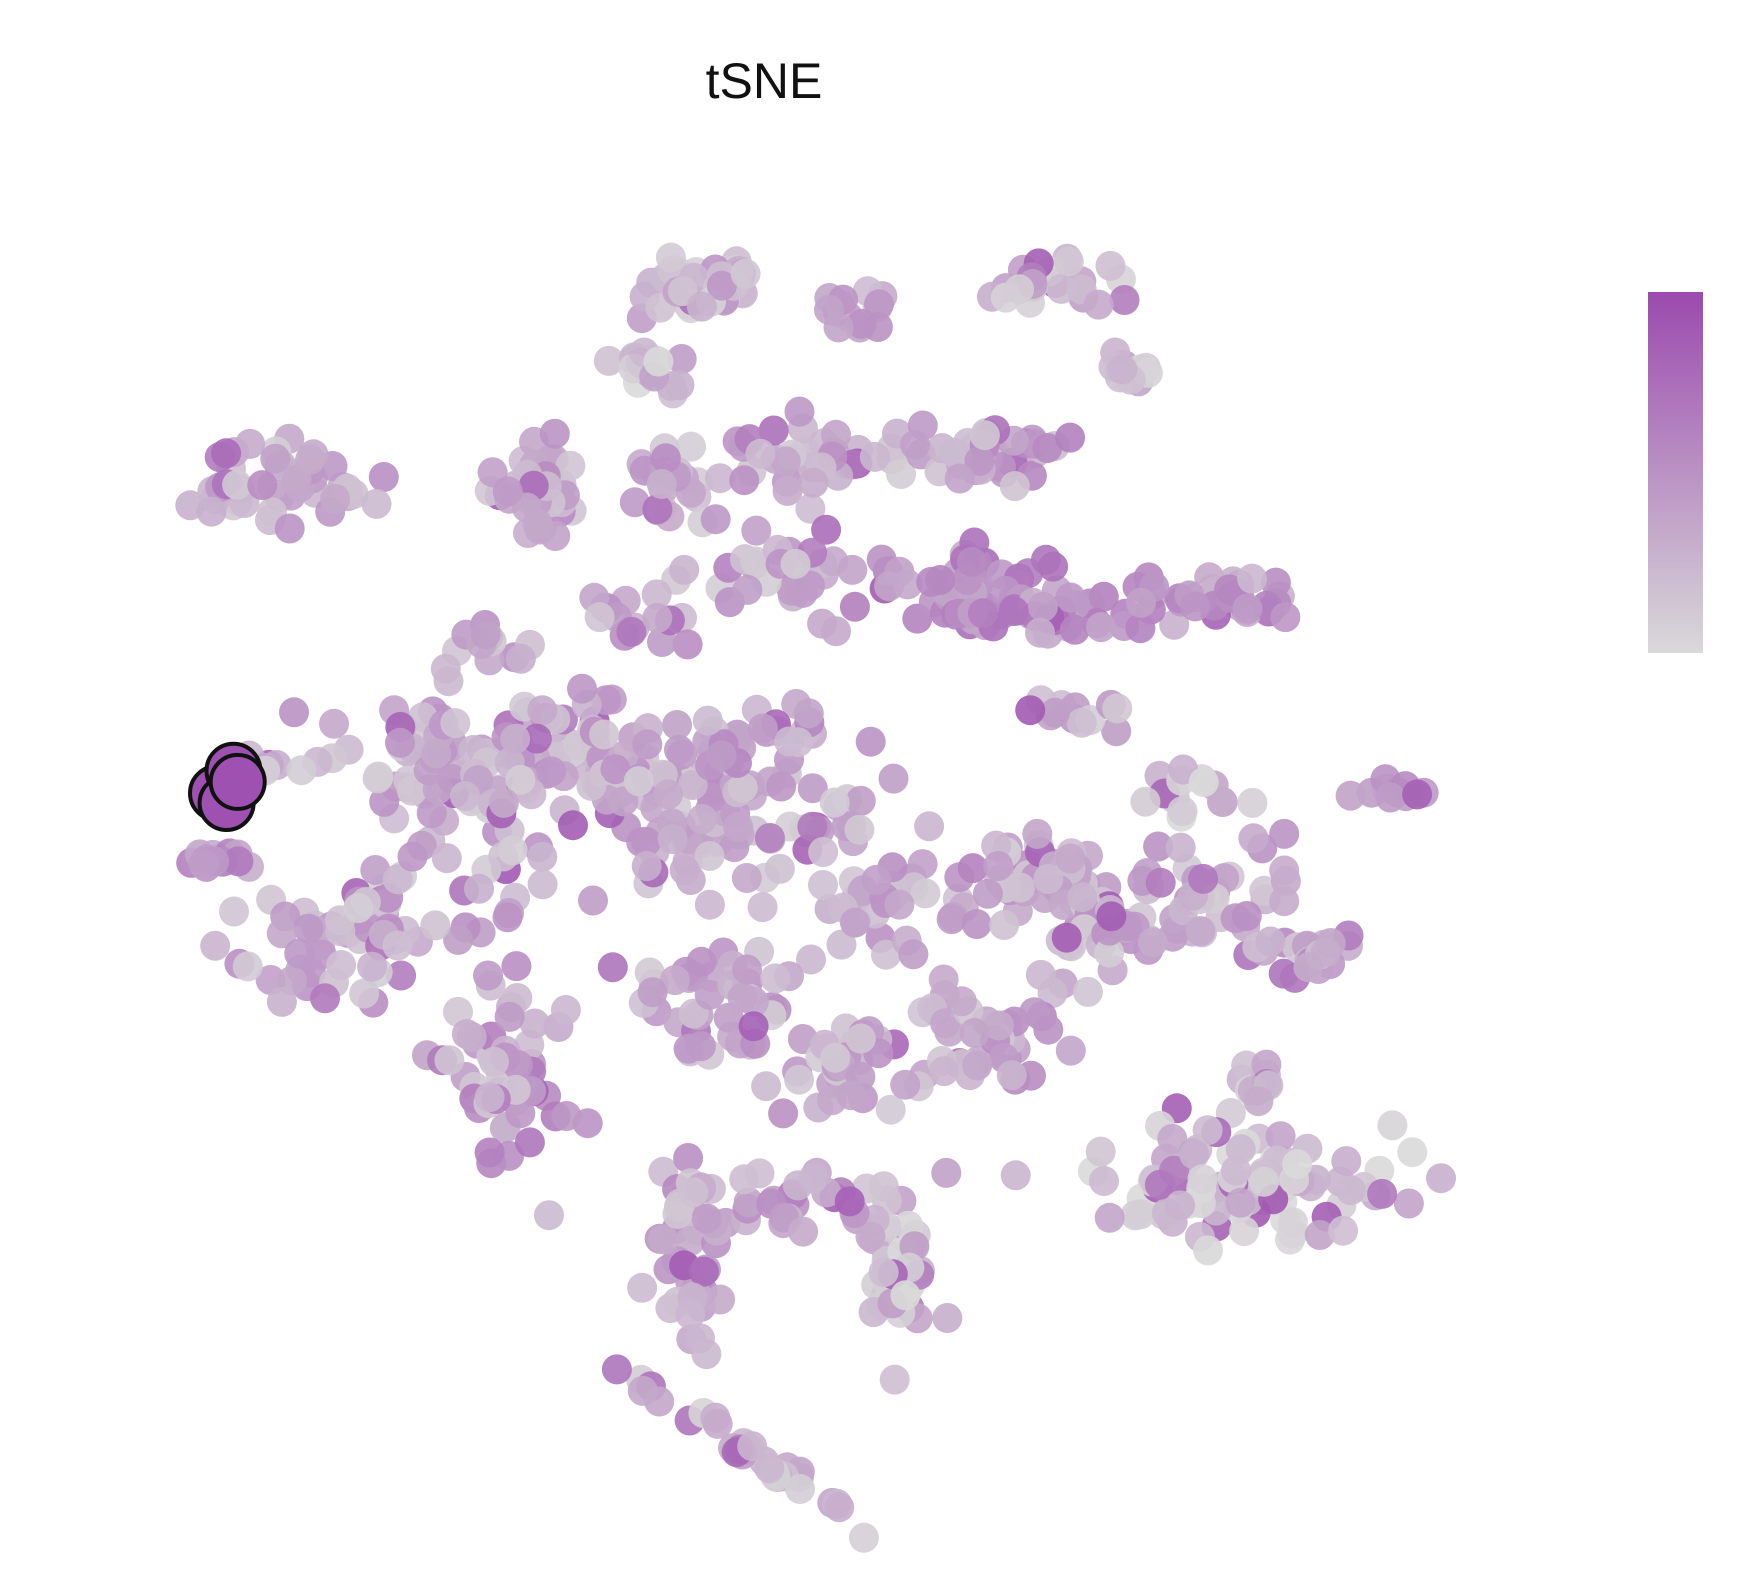 This screenshot has width=1749, height=1592. What do you see at coordinates (871, 903) in the screenshot?
I see `cluster-c22` at bounding box center [871, 903].